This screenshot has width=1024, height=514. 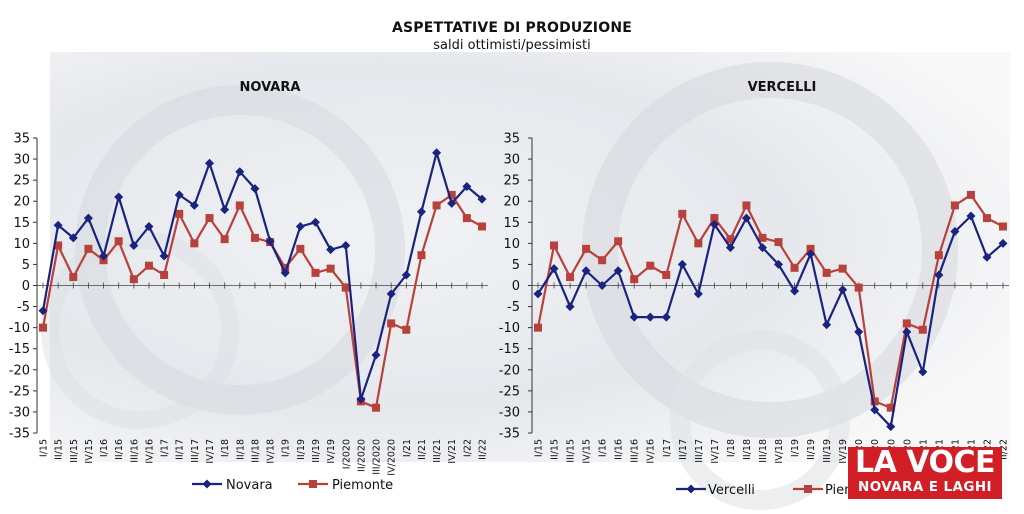 What do you see at coordinates (407, 448) in the screenshot?
I see `x-tick-label: I/21` at bounding box center [407, 448].